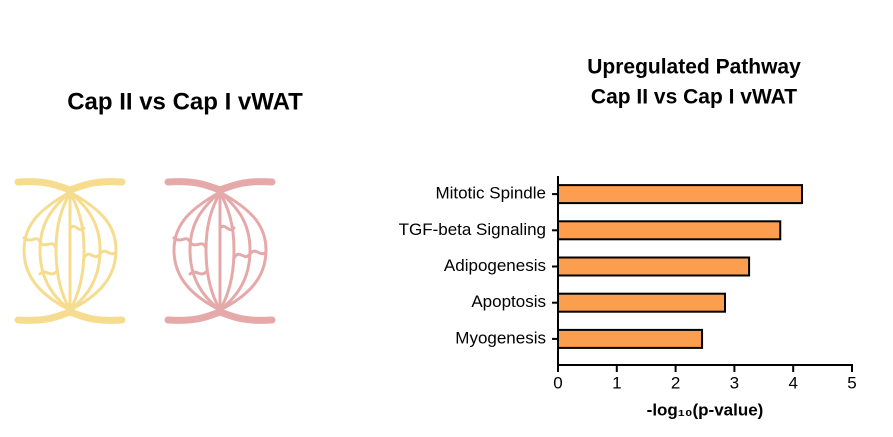 This screenshot has height=437, width=893. What do you see at coordinates (472, 229) in the screenshot?
I see `y-tick-label: TGF-beta Signaling` at bounding box center [472, 229].